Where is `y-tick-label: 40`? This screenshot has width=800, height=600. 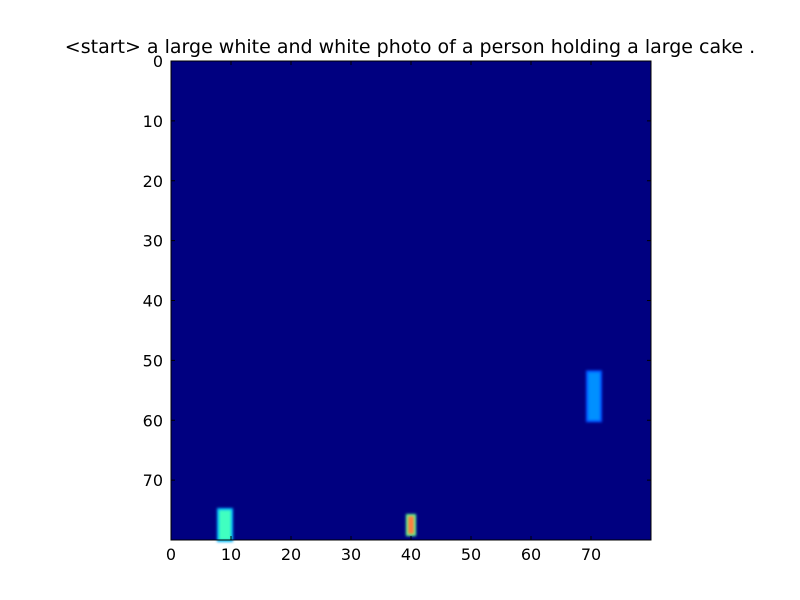
y-tick-label: 40 is located at coordinates (153, 301).